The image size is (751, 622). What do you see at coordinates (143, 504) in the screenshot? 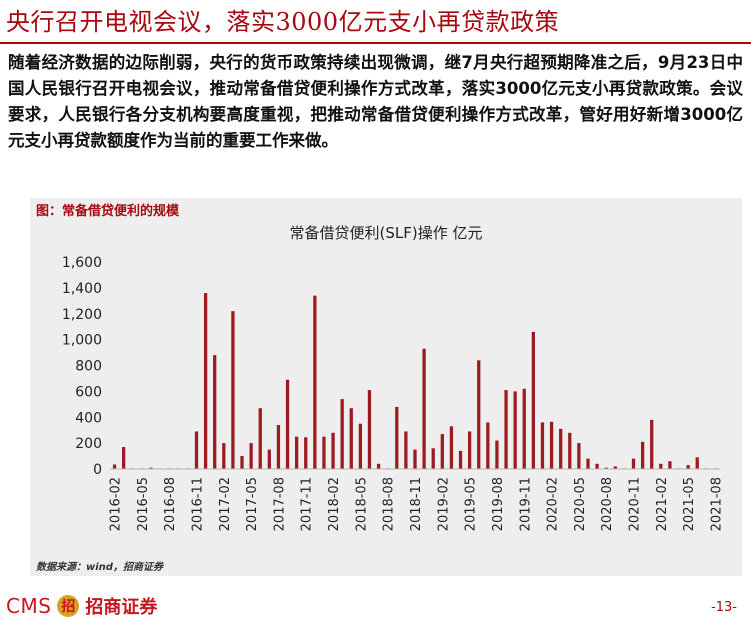
I see `x-tick-label: 2016-05` at bounding box center [143, 504].